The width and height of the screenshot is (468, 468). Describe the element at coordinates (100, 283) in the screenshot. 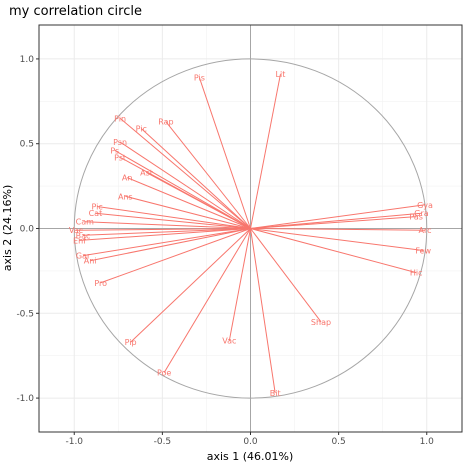

I see `variable-label: Pro` at that location.